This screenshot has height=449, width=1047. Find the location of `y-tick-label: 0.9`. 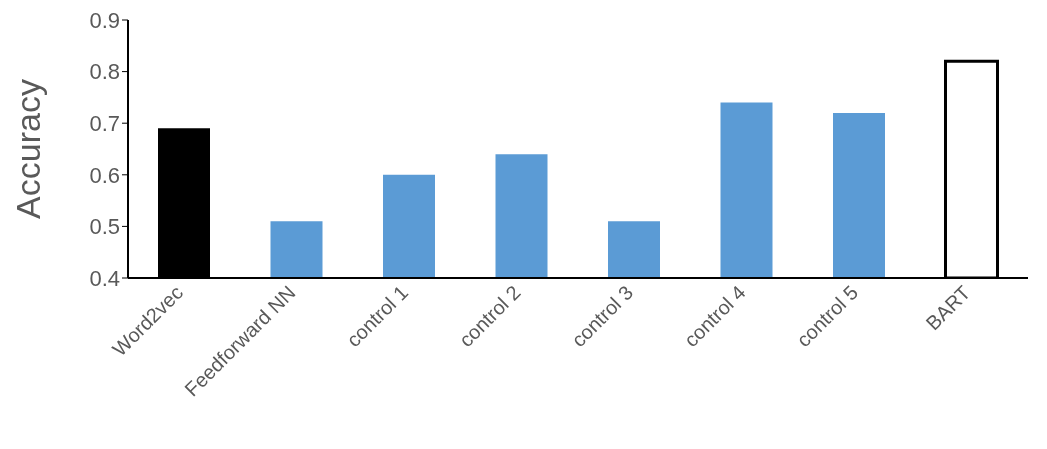

y-tick-label: 0.9 is located at coordinates (104, 20).